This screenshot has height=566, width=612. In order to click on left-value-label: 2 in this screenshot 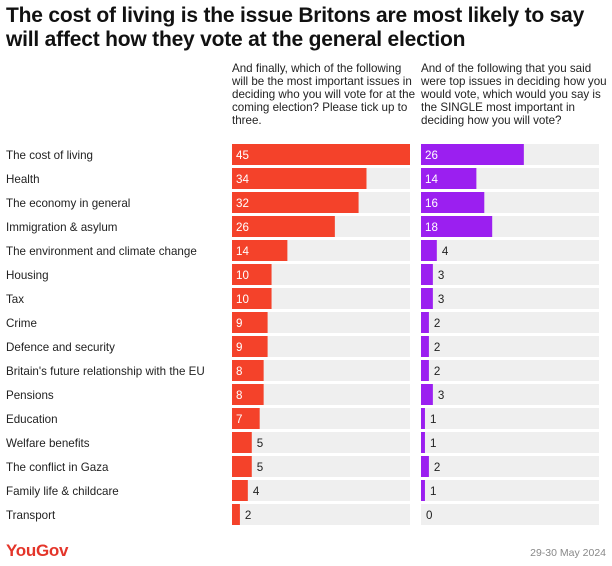, I will do `click(248, 515)`.